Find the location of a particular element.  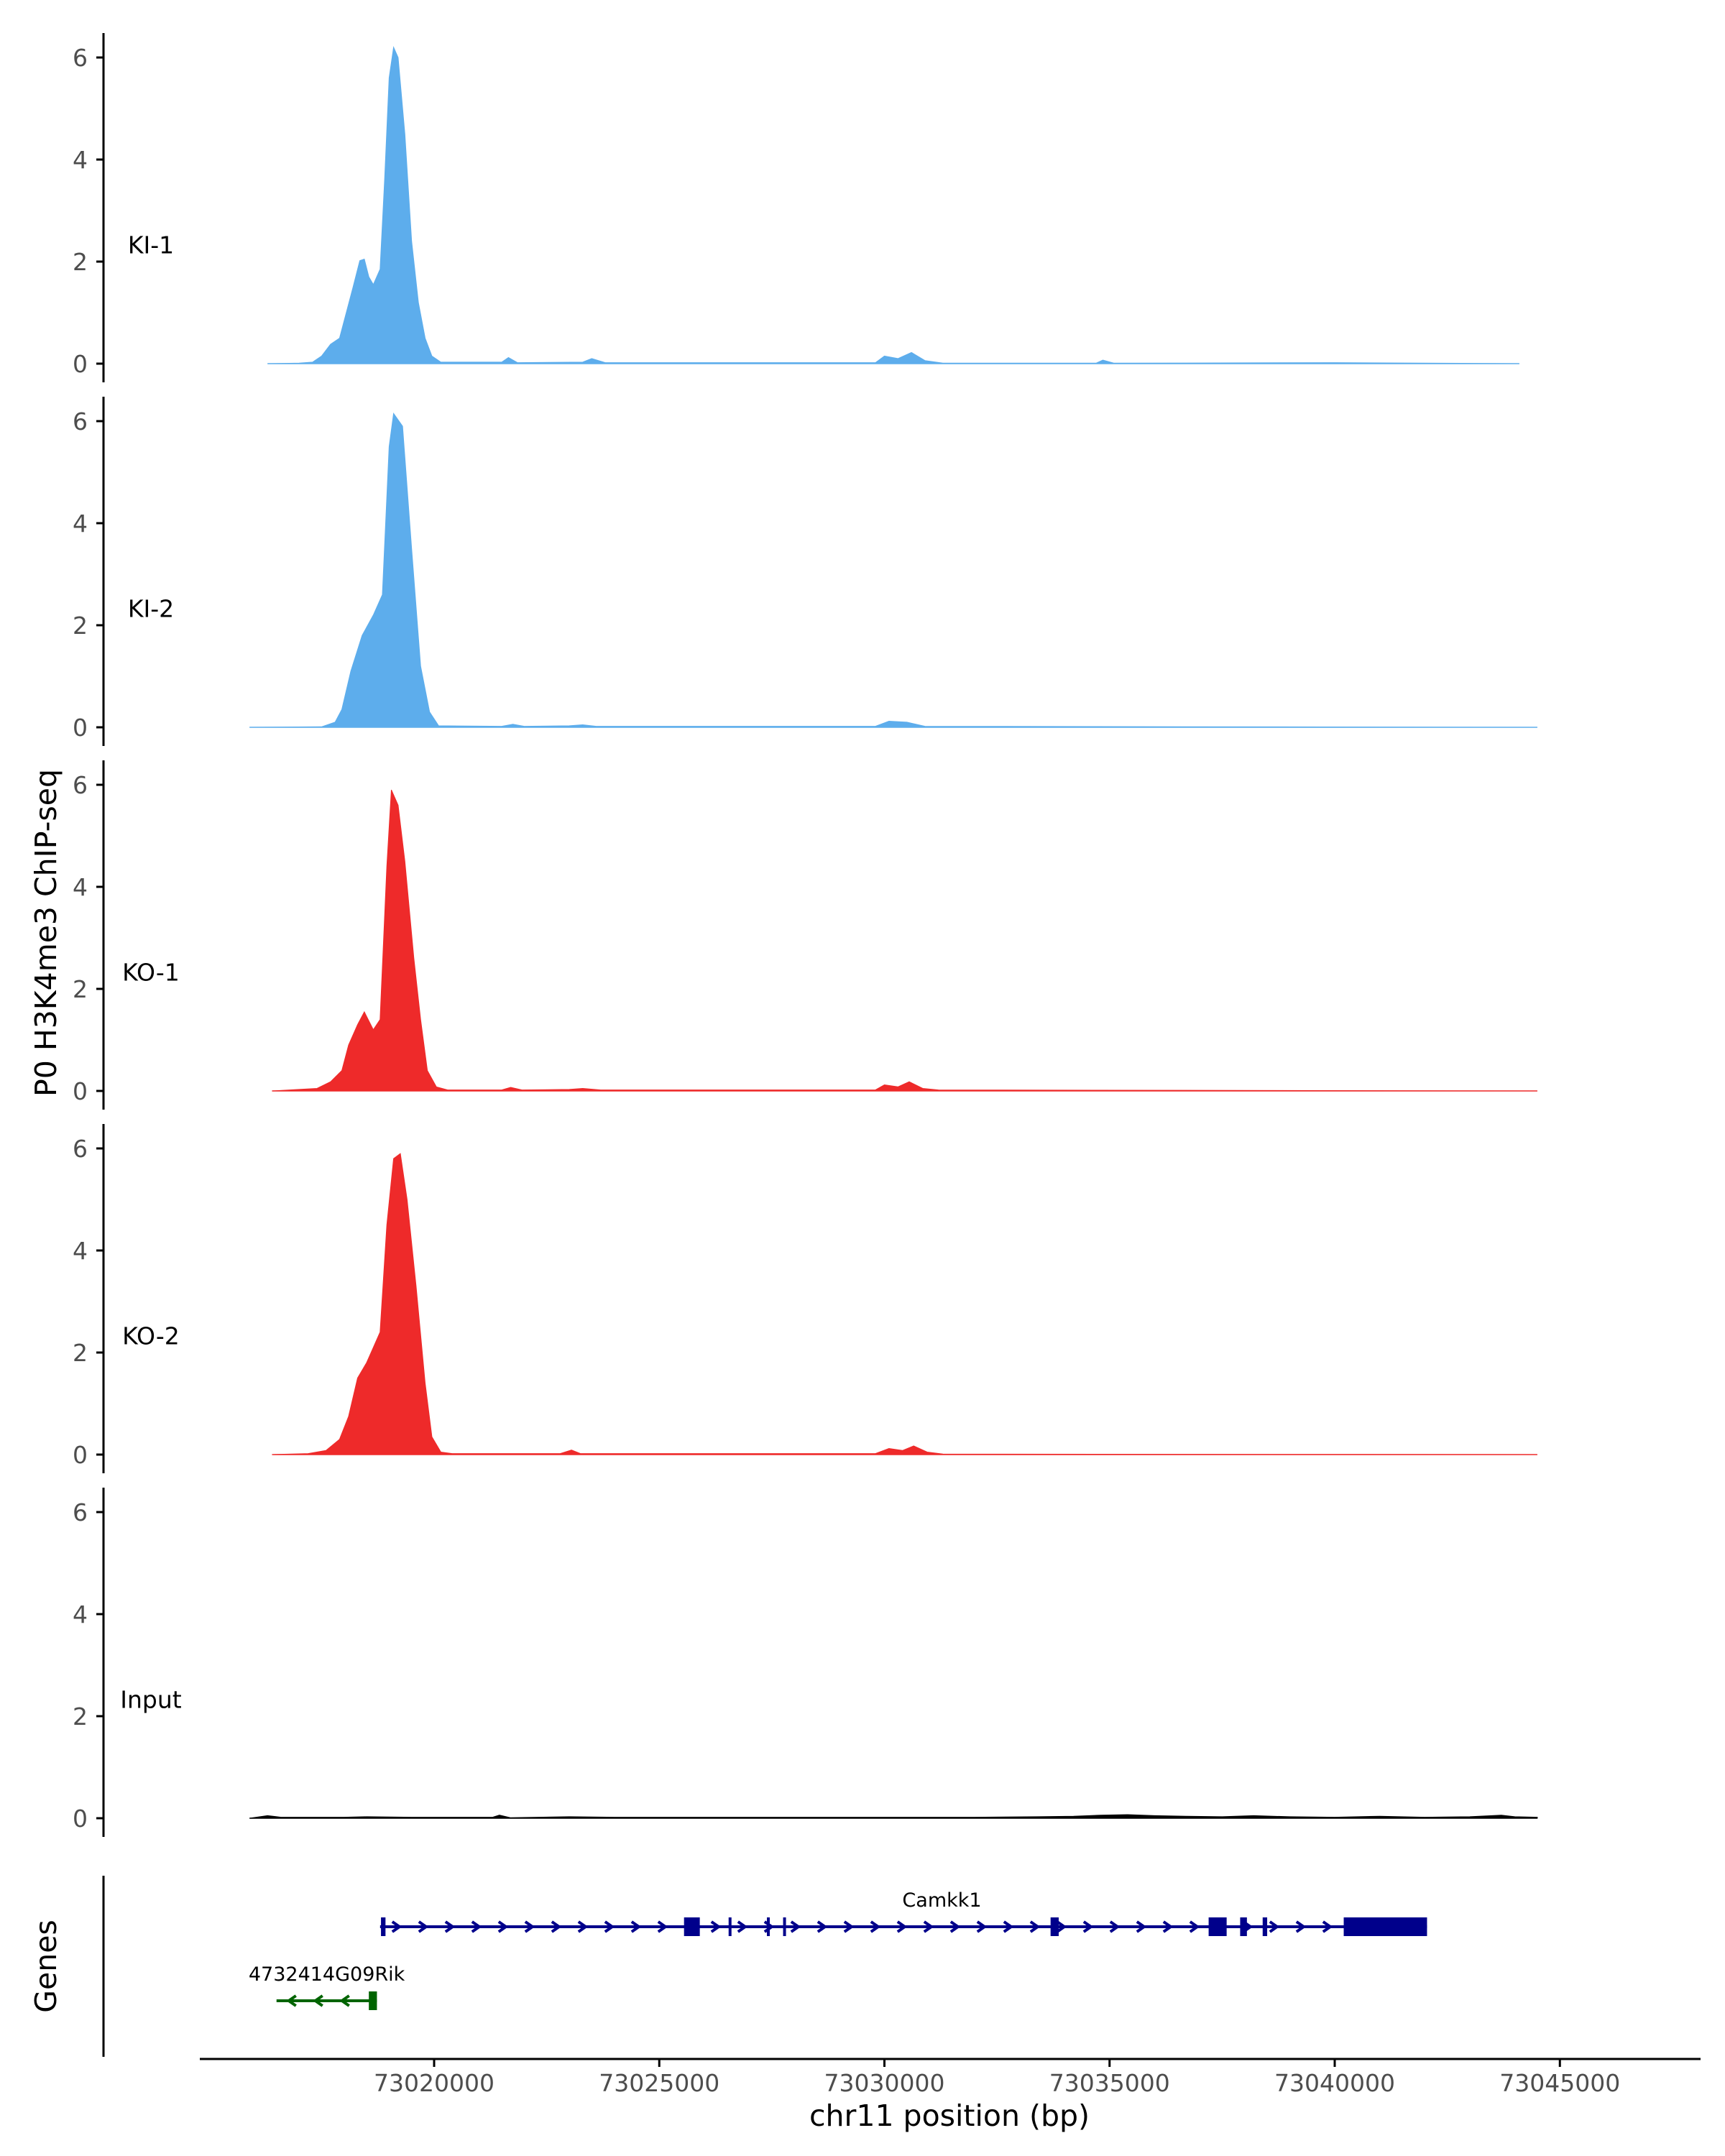

gene-model-4732414g09rik: 4732414G09Rik is located at coordinates (327, 1986).